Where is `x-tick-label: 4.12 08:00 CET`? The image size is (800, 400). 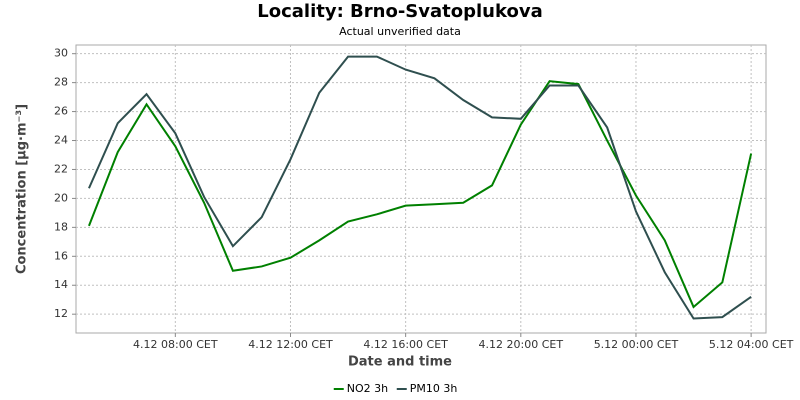
x-tick-label: 4.12 08:00 CET is located at coordinates (175, 344).